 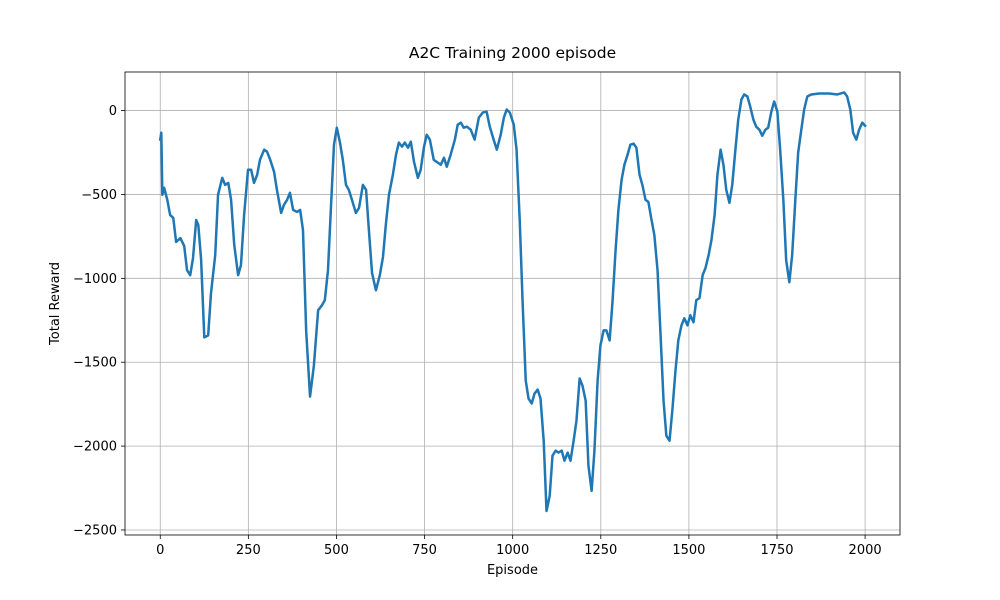 I want to click on x-tick-label: 2000, so click(x=865, y=550).